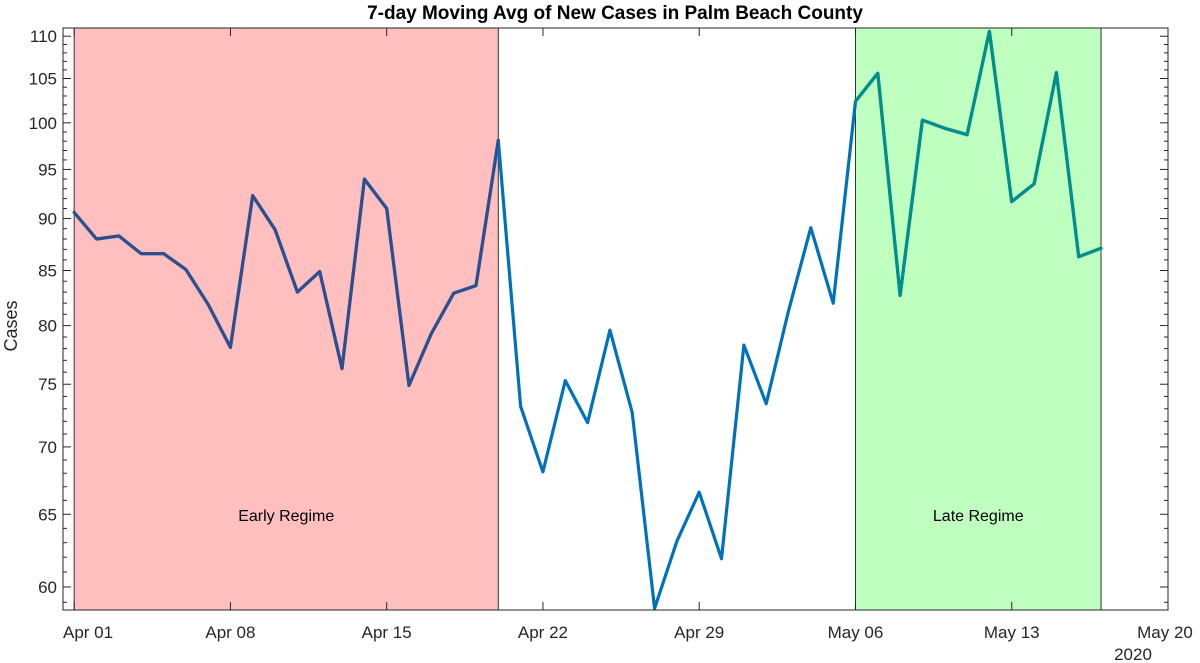 This screenshot has height=663, width=1200. Describe the element at coordinates (978, 163) in the screenshot. I see `series-line-late-segment` at that location.